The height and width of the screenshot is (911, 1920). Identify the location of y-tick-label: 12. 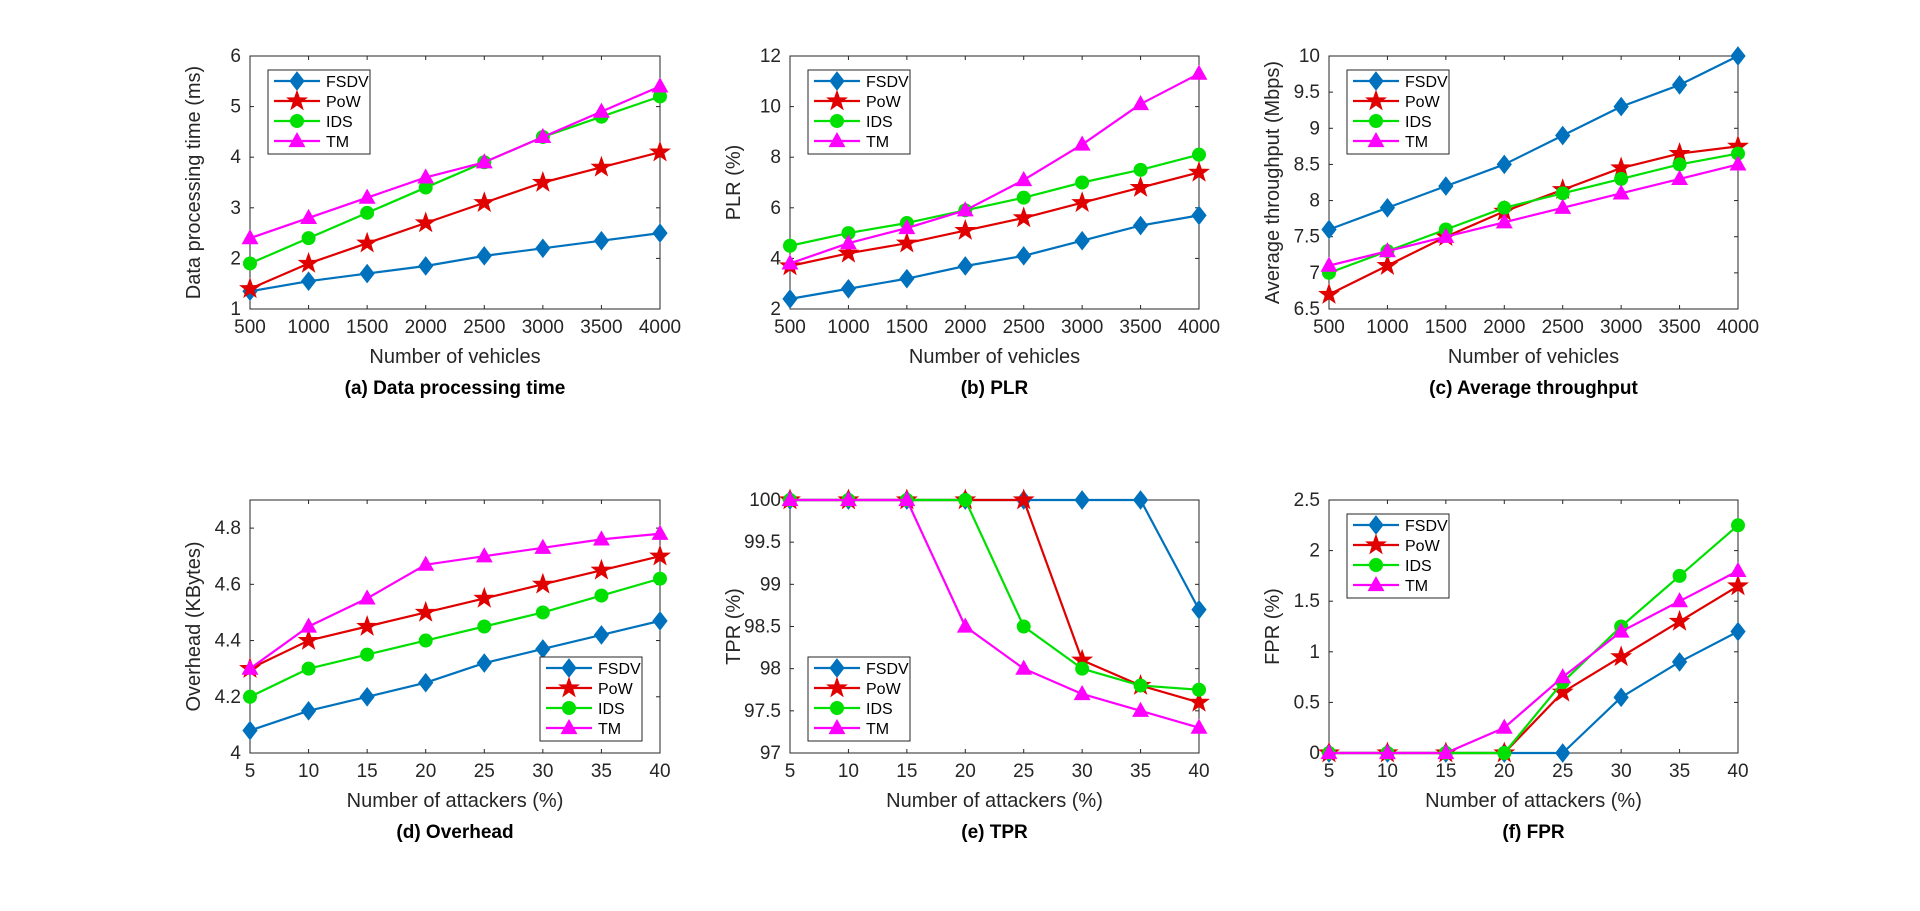
(770, 56).